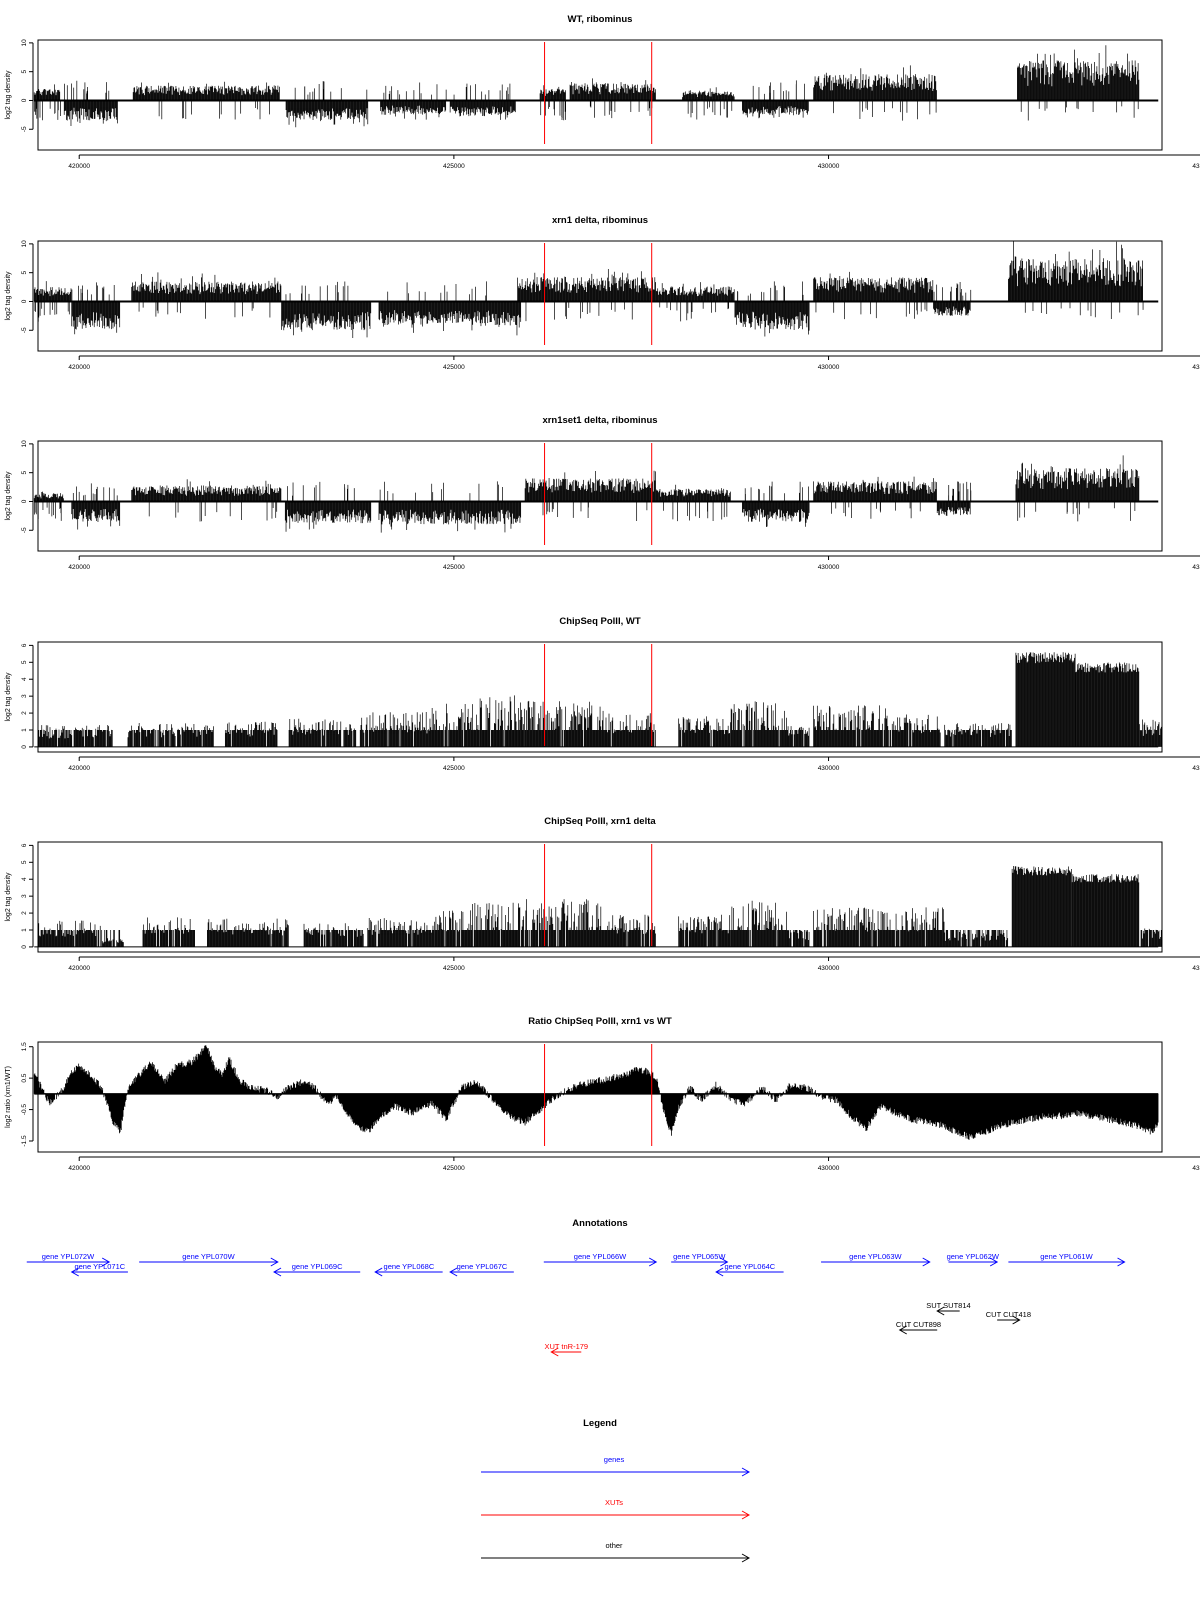 The height and width of the screenshot is (1600, 1200). What do you see at coordinates (616, 1509) in the screenshot?
I see `legend-entry: XUTs` at bounding box center [616, 1509].